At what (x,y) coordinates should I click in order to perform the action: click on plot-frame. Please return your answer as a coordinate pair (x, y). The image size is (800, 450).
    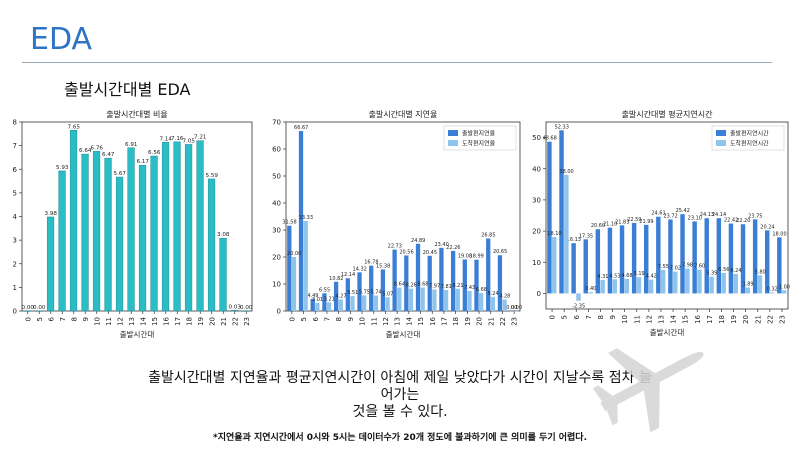
    Looking at the image, I should click on (667, 215).